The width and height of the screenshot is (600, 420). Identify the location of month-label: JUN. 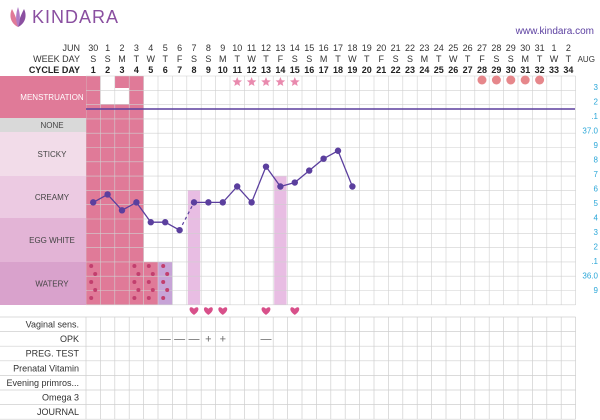
(72, 48).